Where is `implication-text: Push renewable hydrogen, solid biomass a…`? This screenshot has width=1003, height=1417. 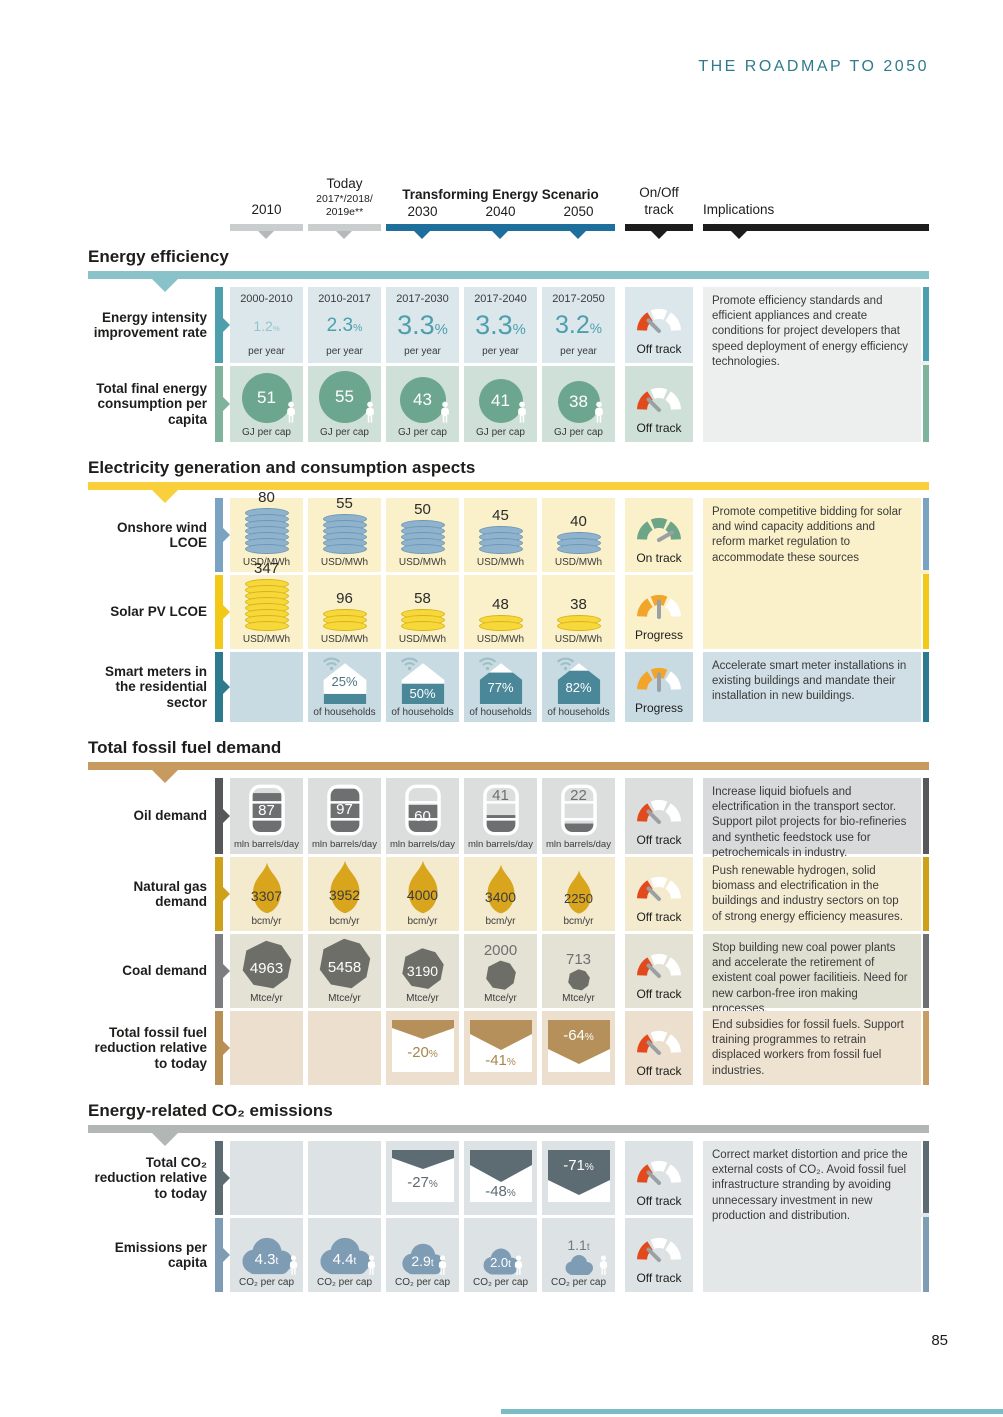
implication-text: Push renewable hydrogen, solid biomass a… is located at coordinates (807, 894).